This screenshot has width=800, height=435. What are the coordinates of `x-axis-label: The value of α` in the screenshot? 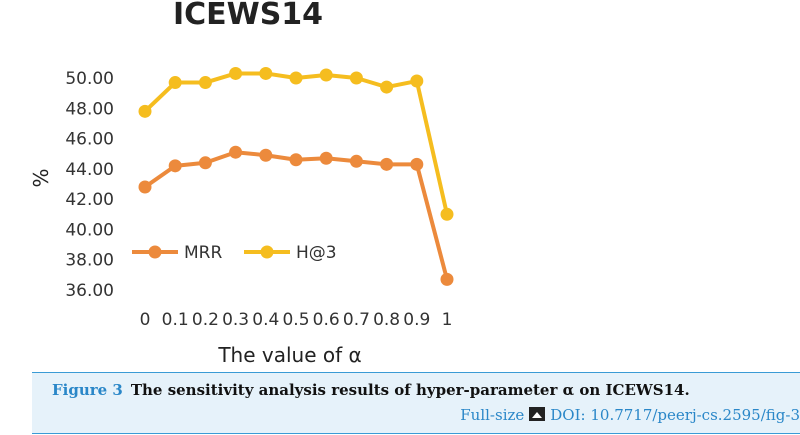 It's located at (289, 355).